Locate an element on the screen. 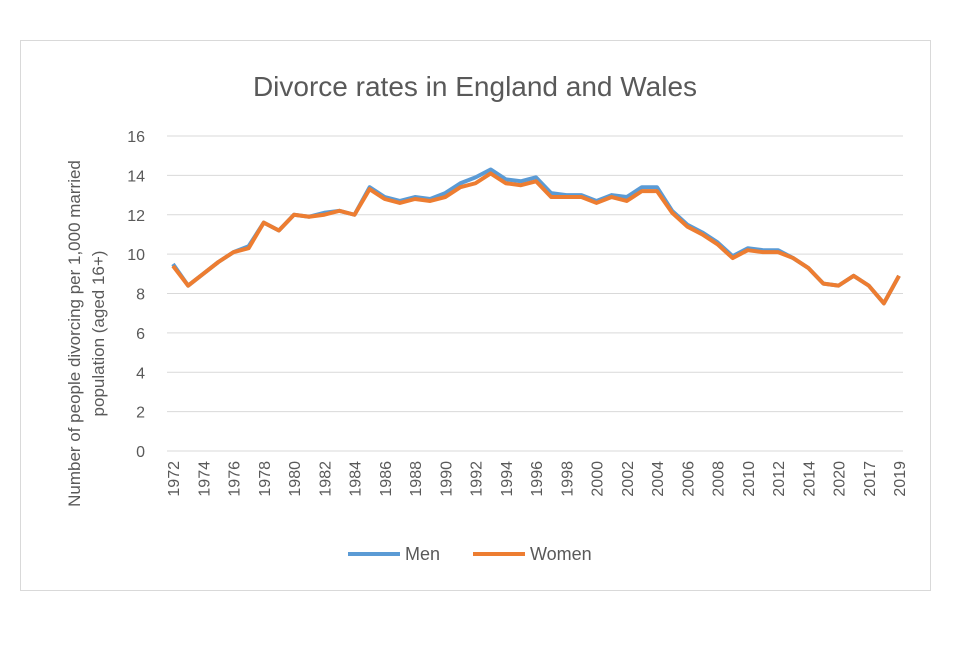 This screenshot has height=645, width=960. y-tick-label: 12 is located at coordinates (136, 216).